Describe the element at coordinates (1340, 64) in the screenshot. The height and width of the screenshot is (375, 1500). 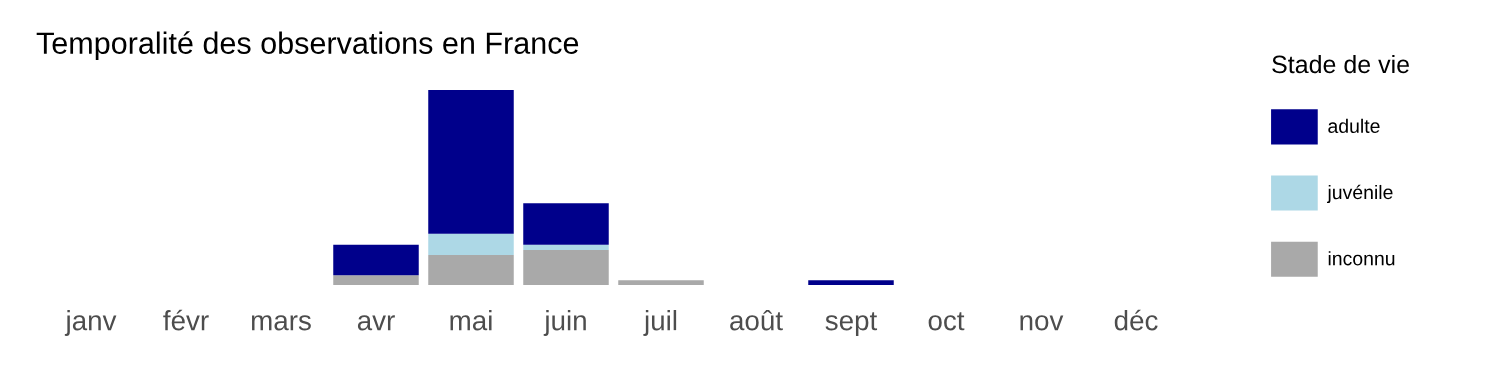
I see `legend-title: Stade de vie` at that location.